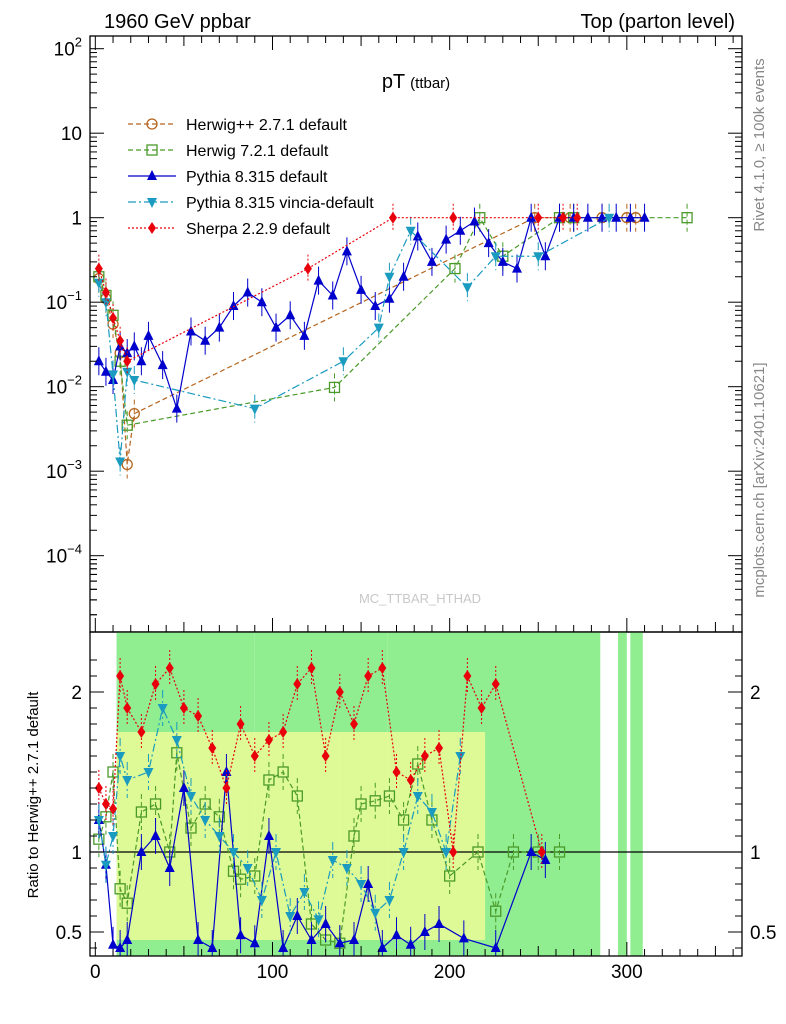 The image size is (786, 1024). Describe the element at coordinates (450, 972) in the screenshot. I see `x-tick-label: 200` at that location.